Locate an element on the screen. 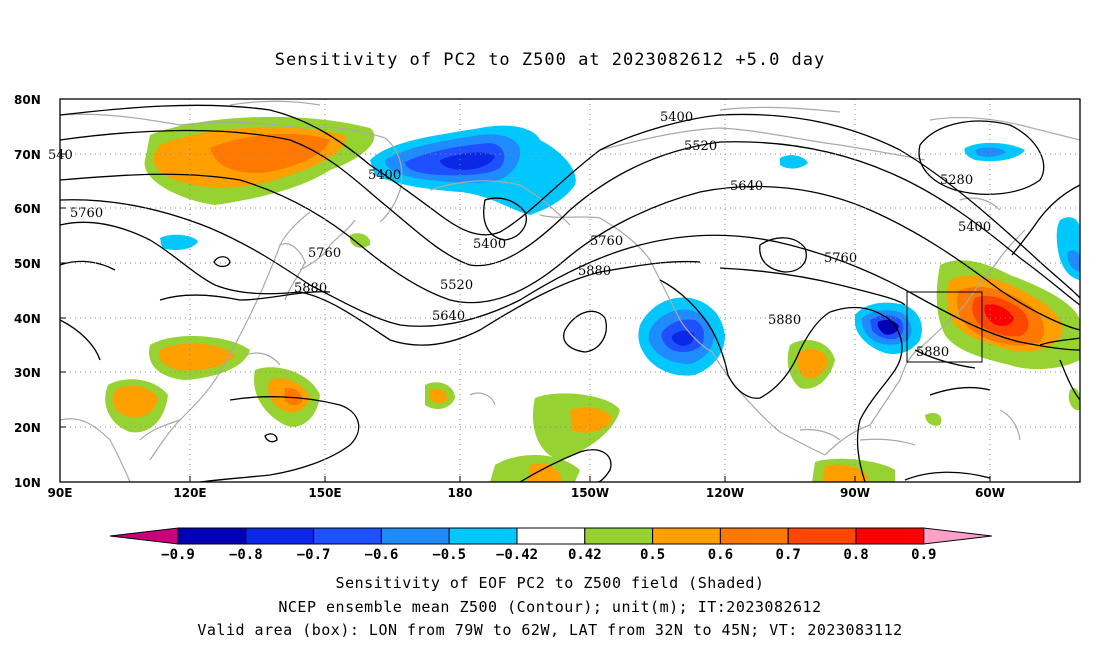 The width and height of the screenshot is (1100, 650). colorbar-tick-label: 0.6 is located at coordinates (720, 555).